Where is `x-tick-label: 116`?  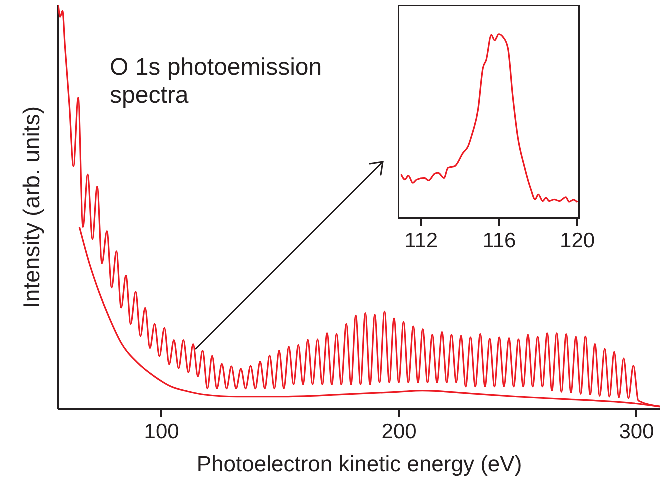
x-tick-label: 116 is located at coordinates (499, 241).